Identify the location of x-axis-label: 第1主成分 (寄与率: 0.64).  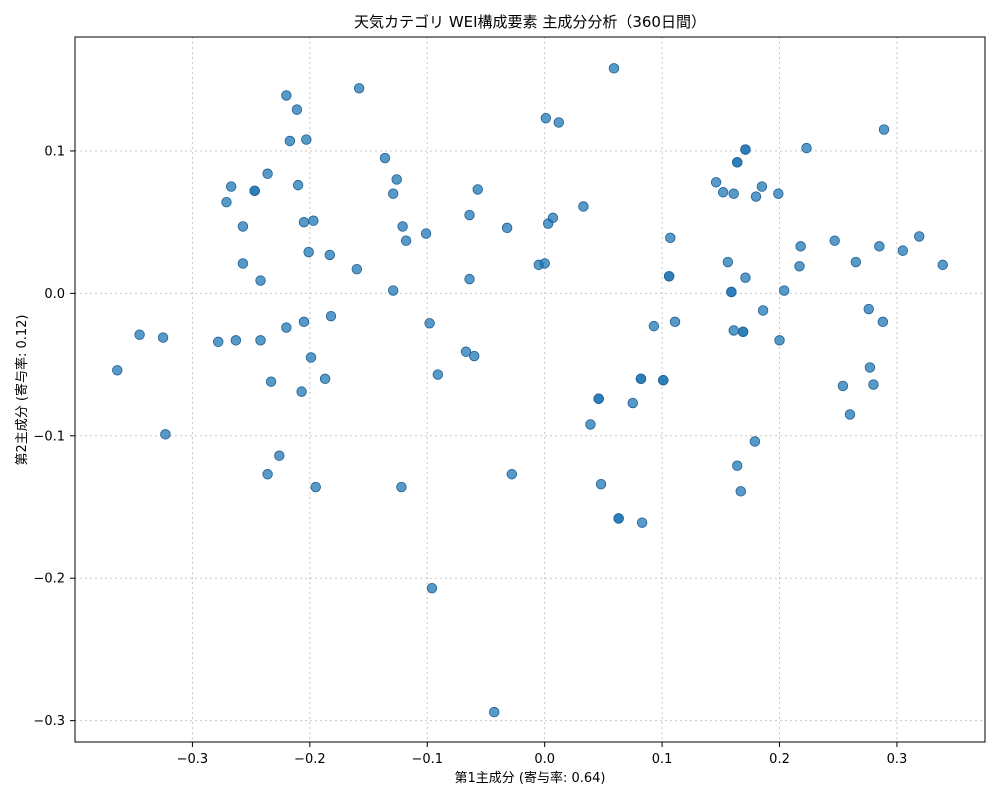
(529, 778).